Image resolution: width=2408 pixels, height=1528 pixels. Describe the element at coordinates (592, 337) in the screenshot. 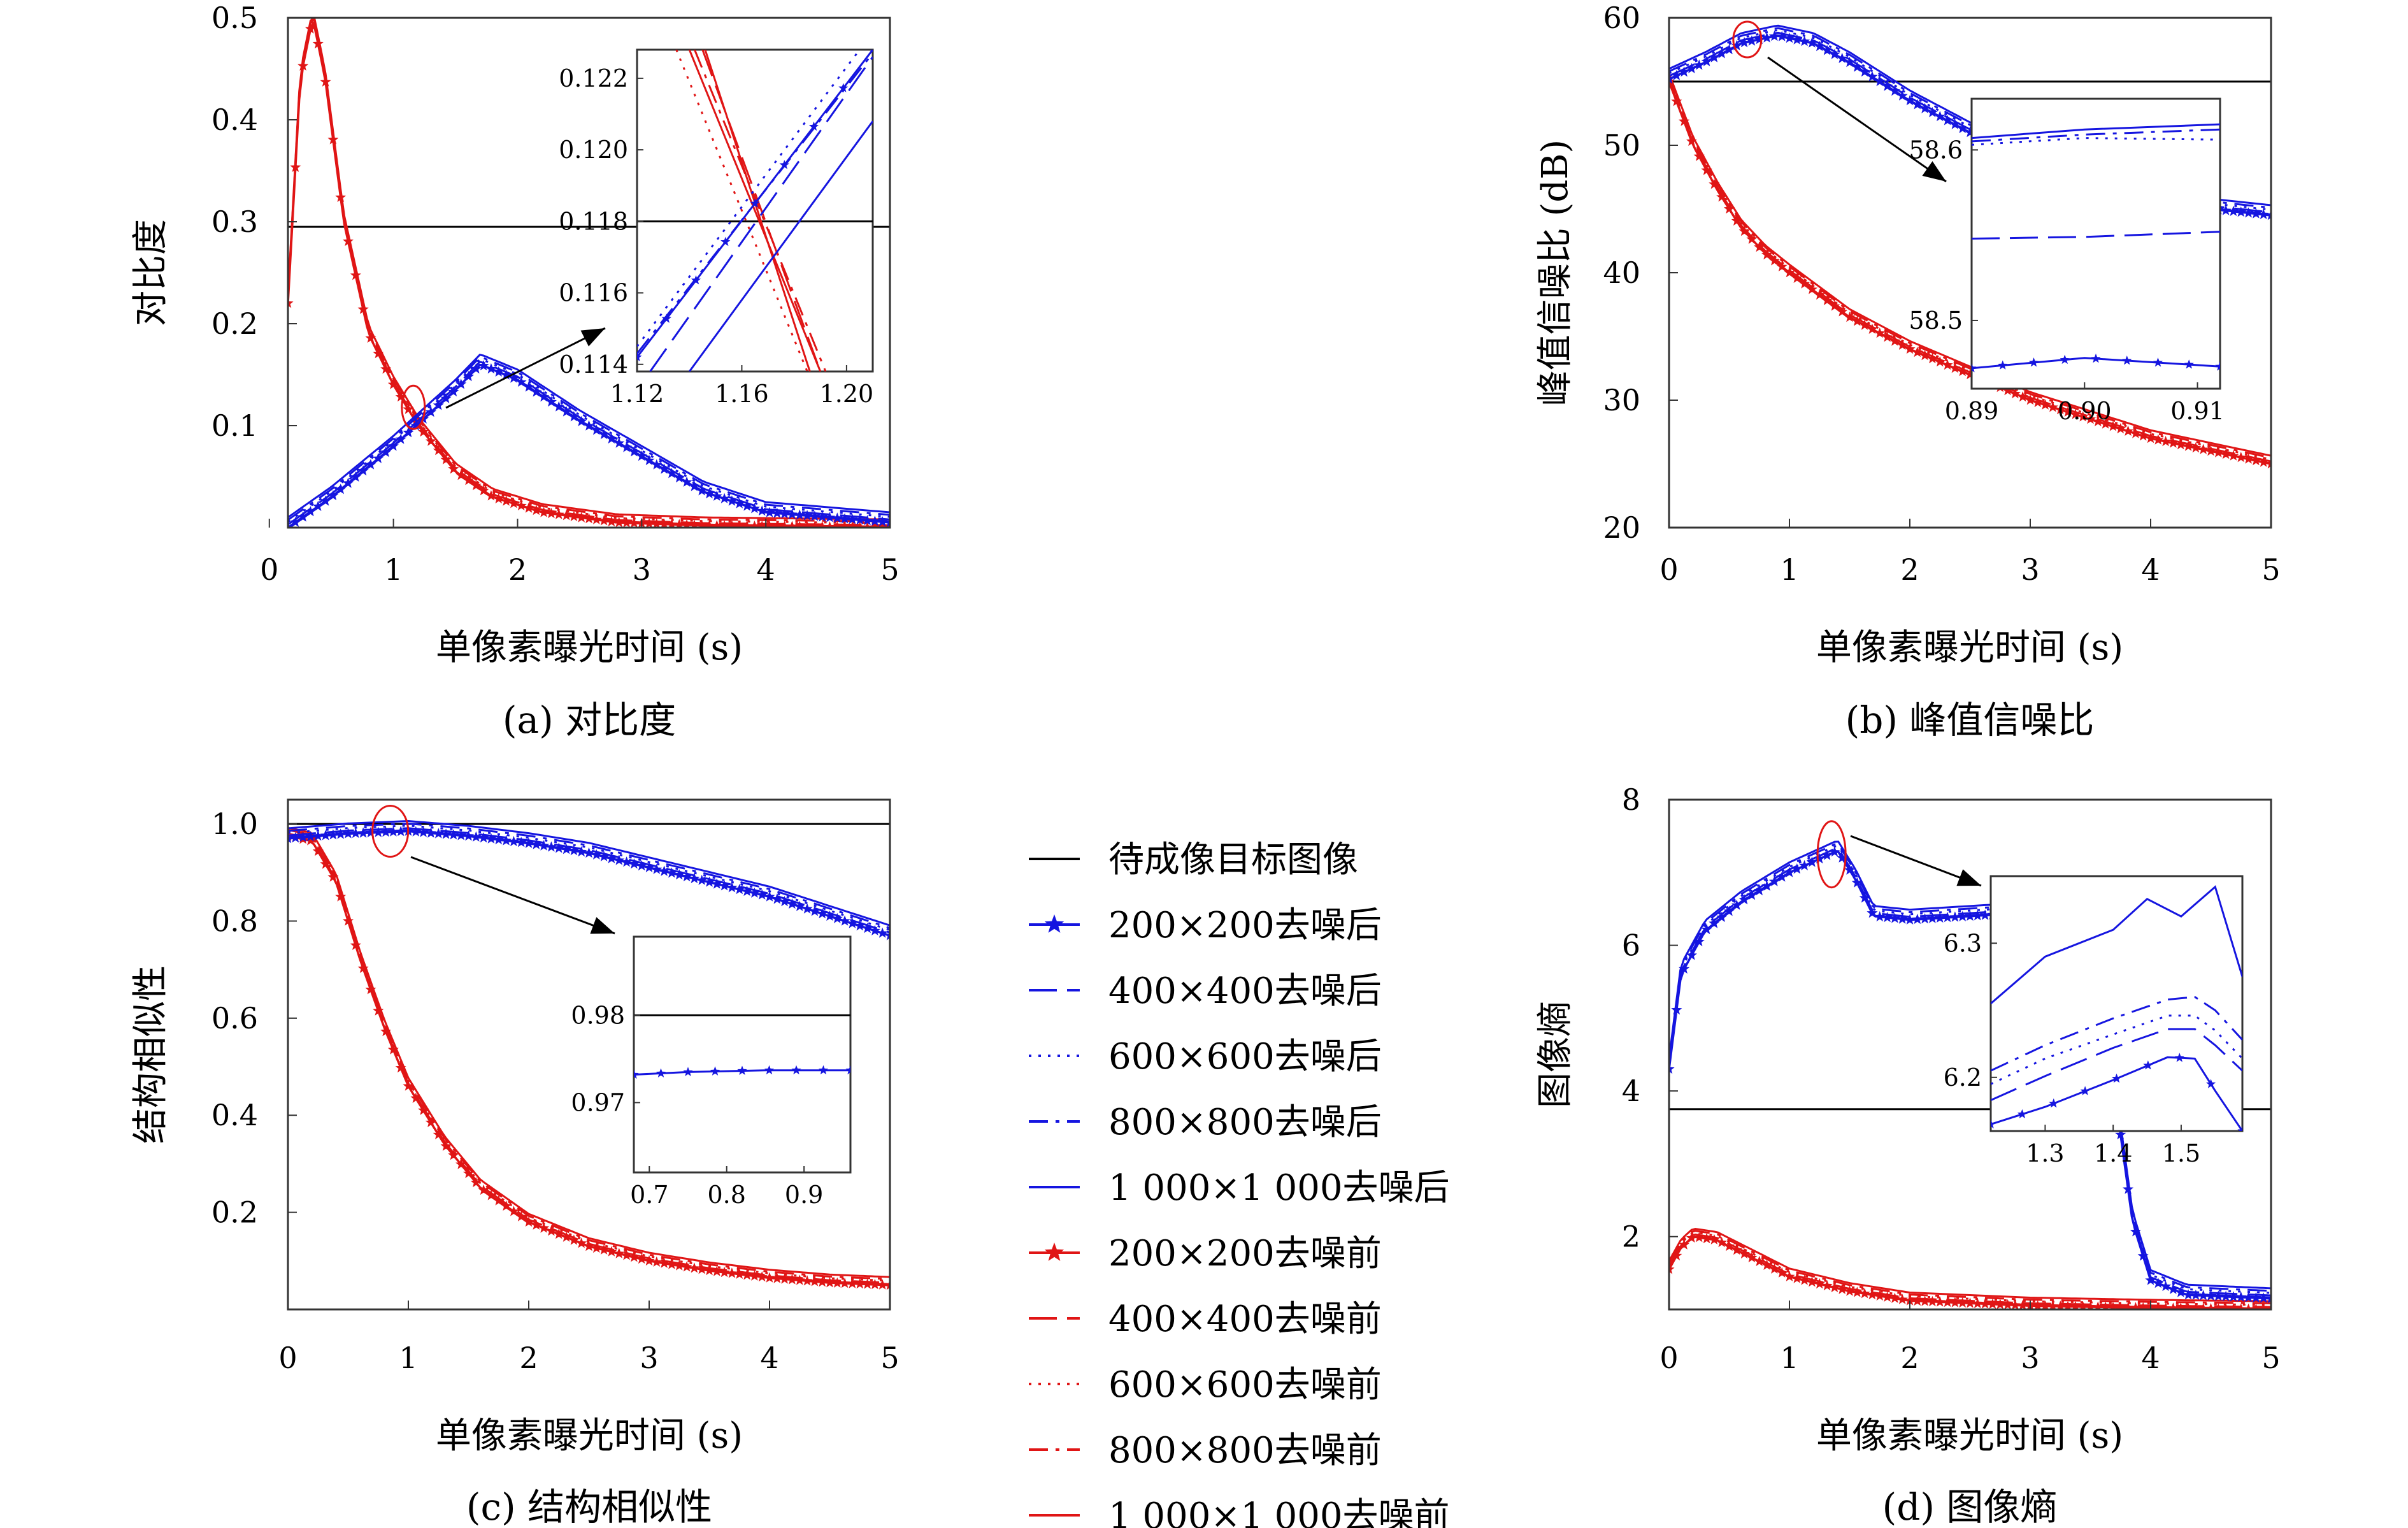

I see `zoom-arrow-head` at that location.